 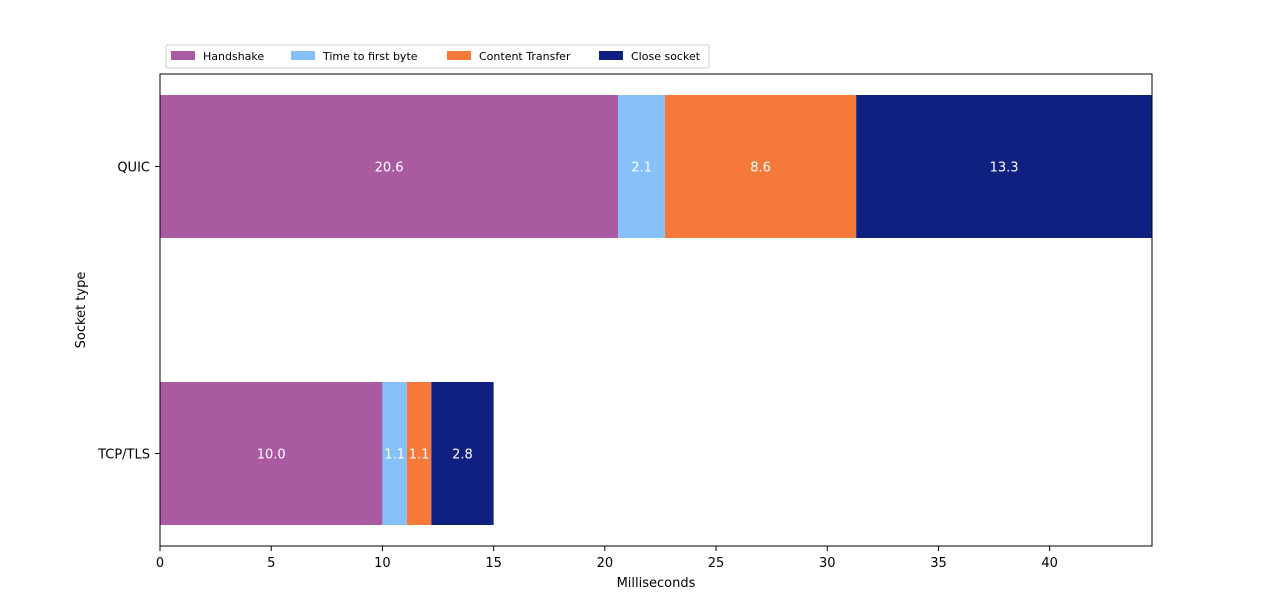 What do you see at coordinates (827, 563) in the screenshot?
I see `x-tick-label: 30` at bounding box center [827, 563].